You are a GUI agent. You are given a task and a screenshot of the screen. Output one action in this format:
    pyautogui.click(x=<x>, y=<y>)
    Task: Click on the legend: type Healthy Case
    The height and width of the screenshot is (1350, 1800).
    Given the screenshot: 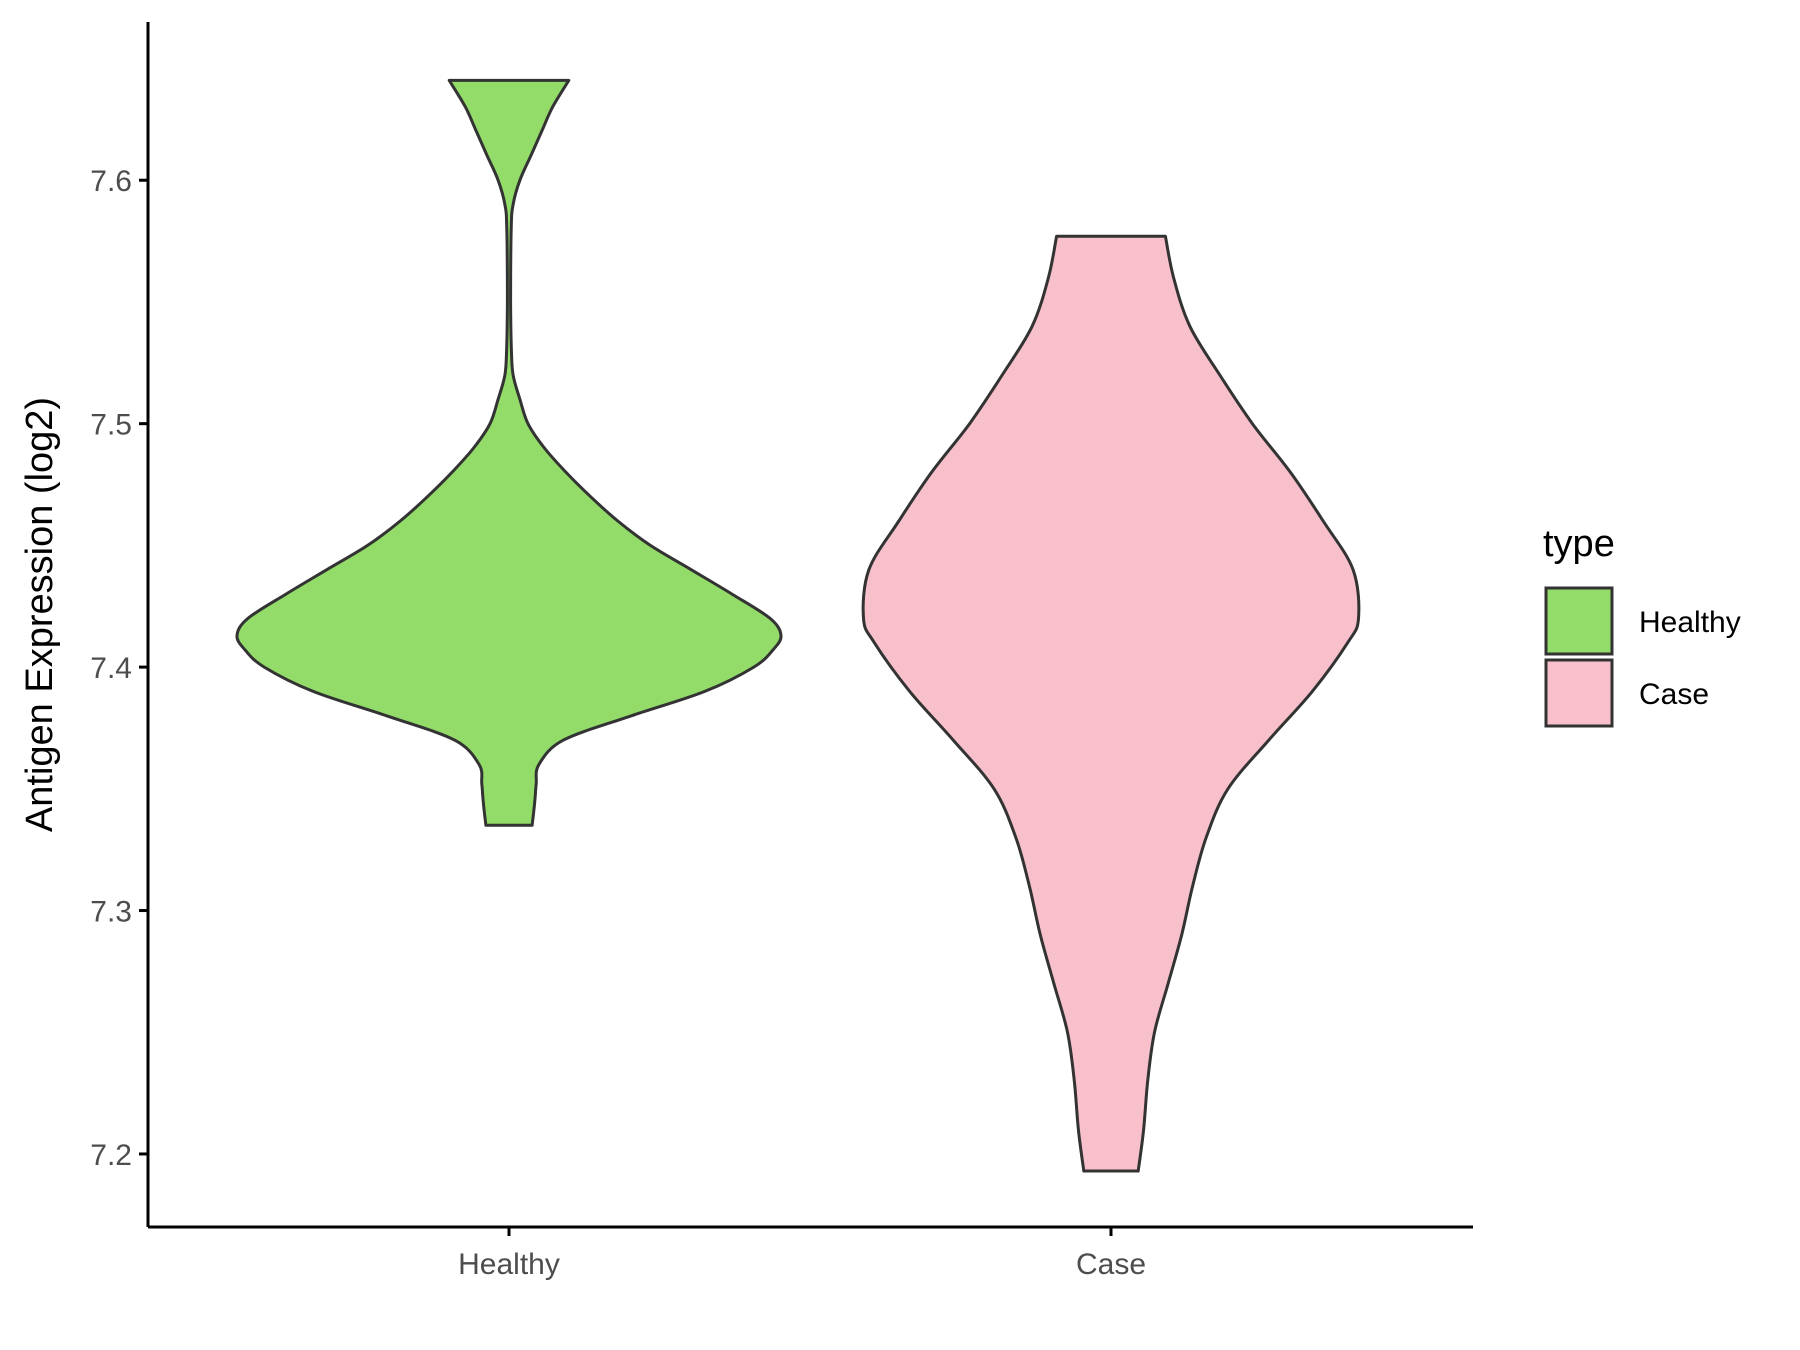 What is the action you would take?
    pyautogui.click(x=1642, y=625)
    